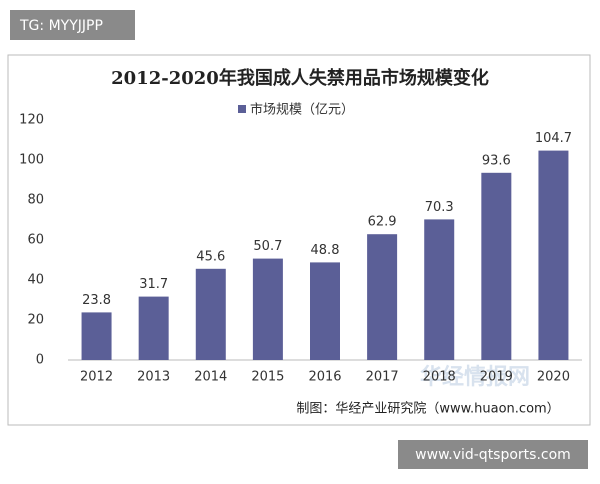  What do you see at coordinates (61, 26) in the screenshot?
I see `top-label: TG: MYYJJPP` at bounding box center [61, 26].